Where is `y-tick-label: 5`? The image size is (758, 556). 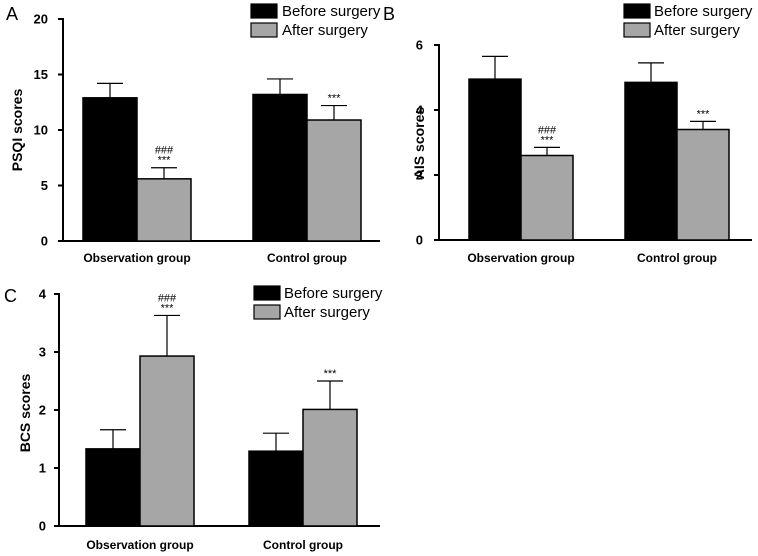
y-tick-label: 5 is located at coordinates (44, 185).